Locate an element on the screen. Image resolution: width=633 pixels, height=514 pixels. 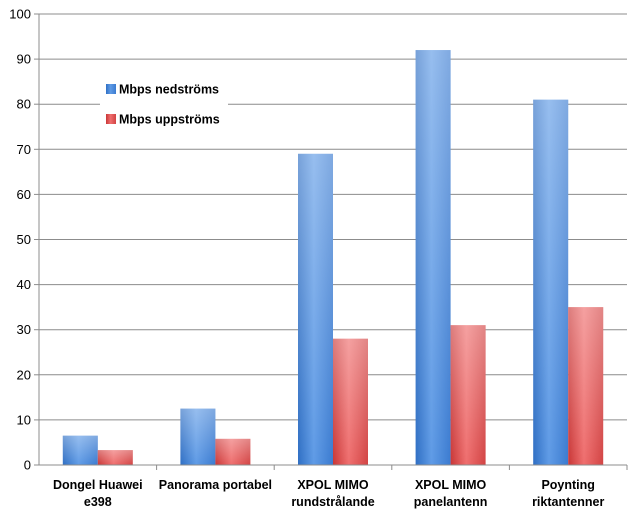
y-tick-label: 60 is located at coordinates (24, 194).